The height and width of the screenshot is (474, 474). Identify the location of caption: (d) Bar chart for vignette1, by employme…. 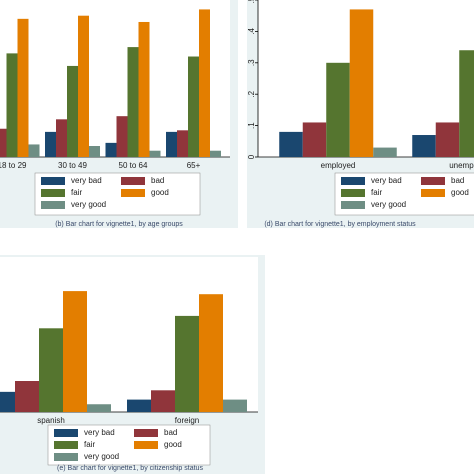
(340, 224).